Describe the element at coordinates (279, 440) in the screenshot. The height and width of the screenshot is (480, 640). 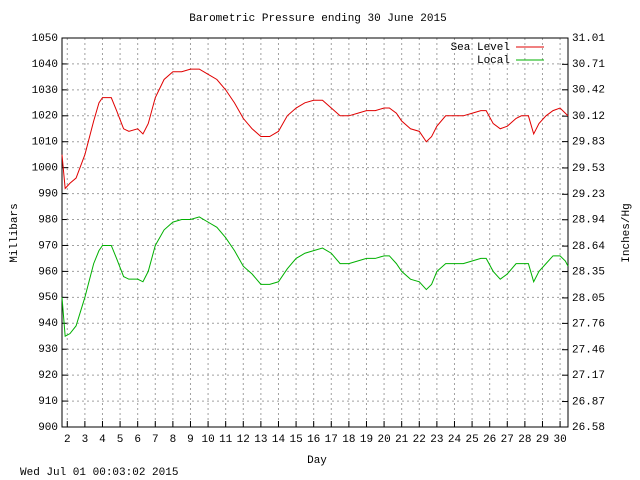
I see `x-tick-label: 14` at that location.